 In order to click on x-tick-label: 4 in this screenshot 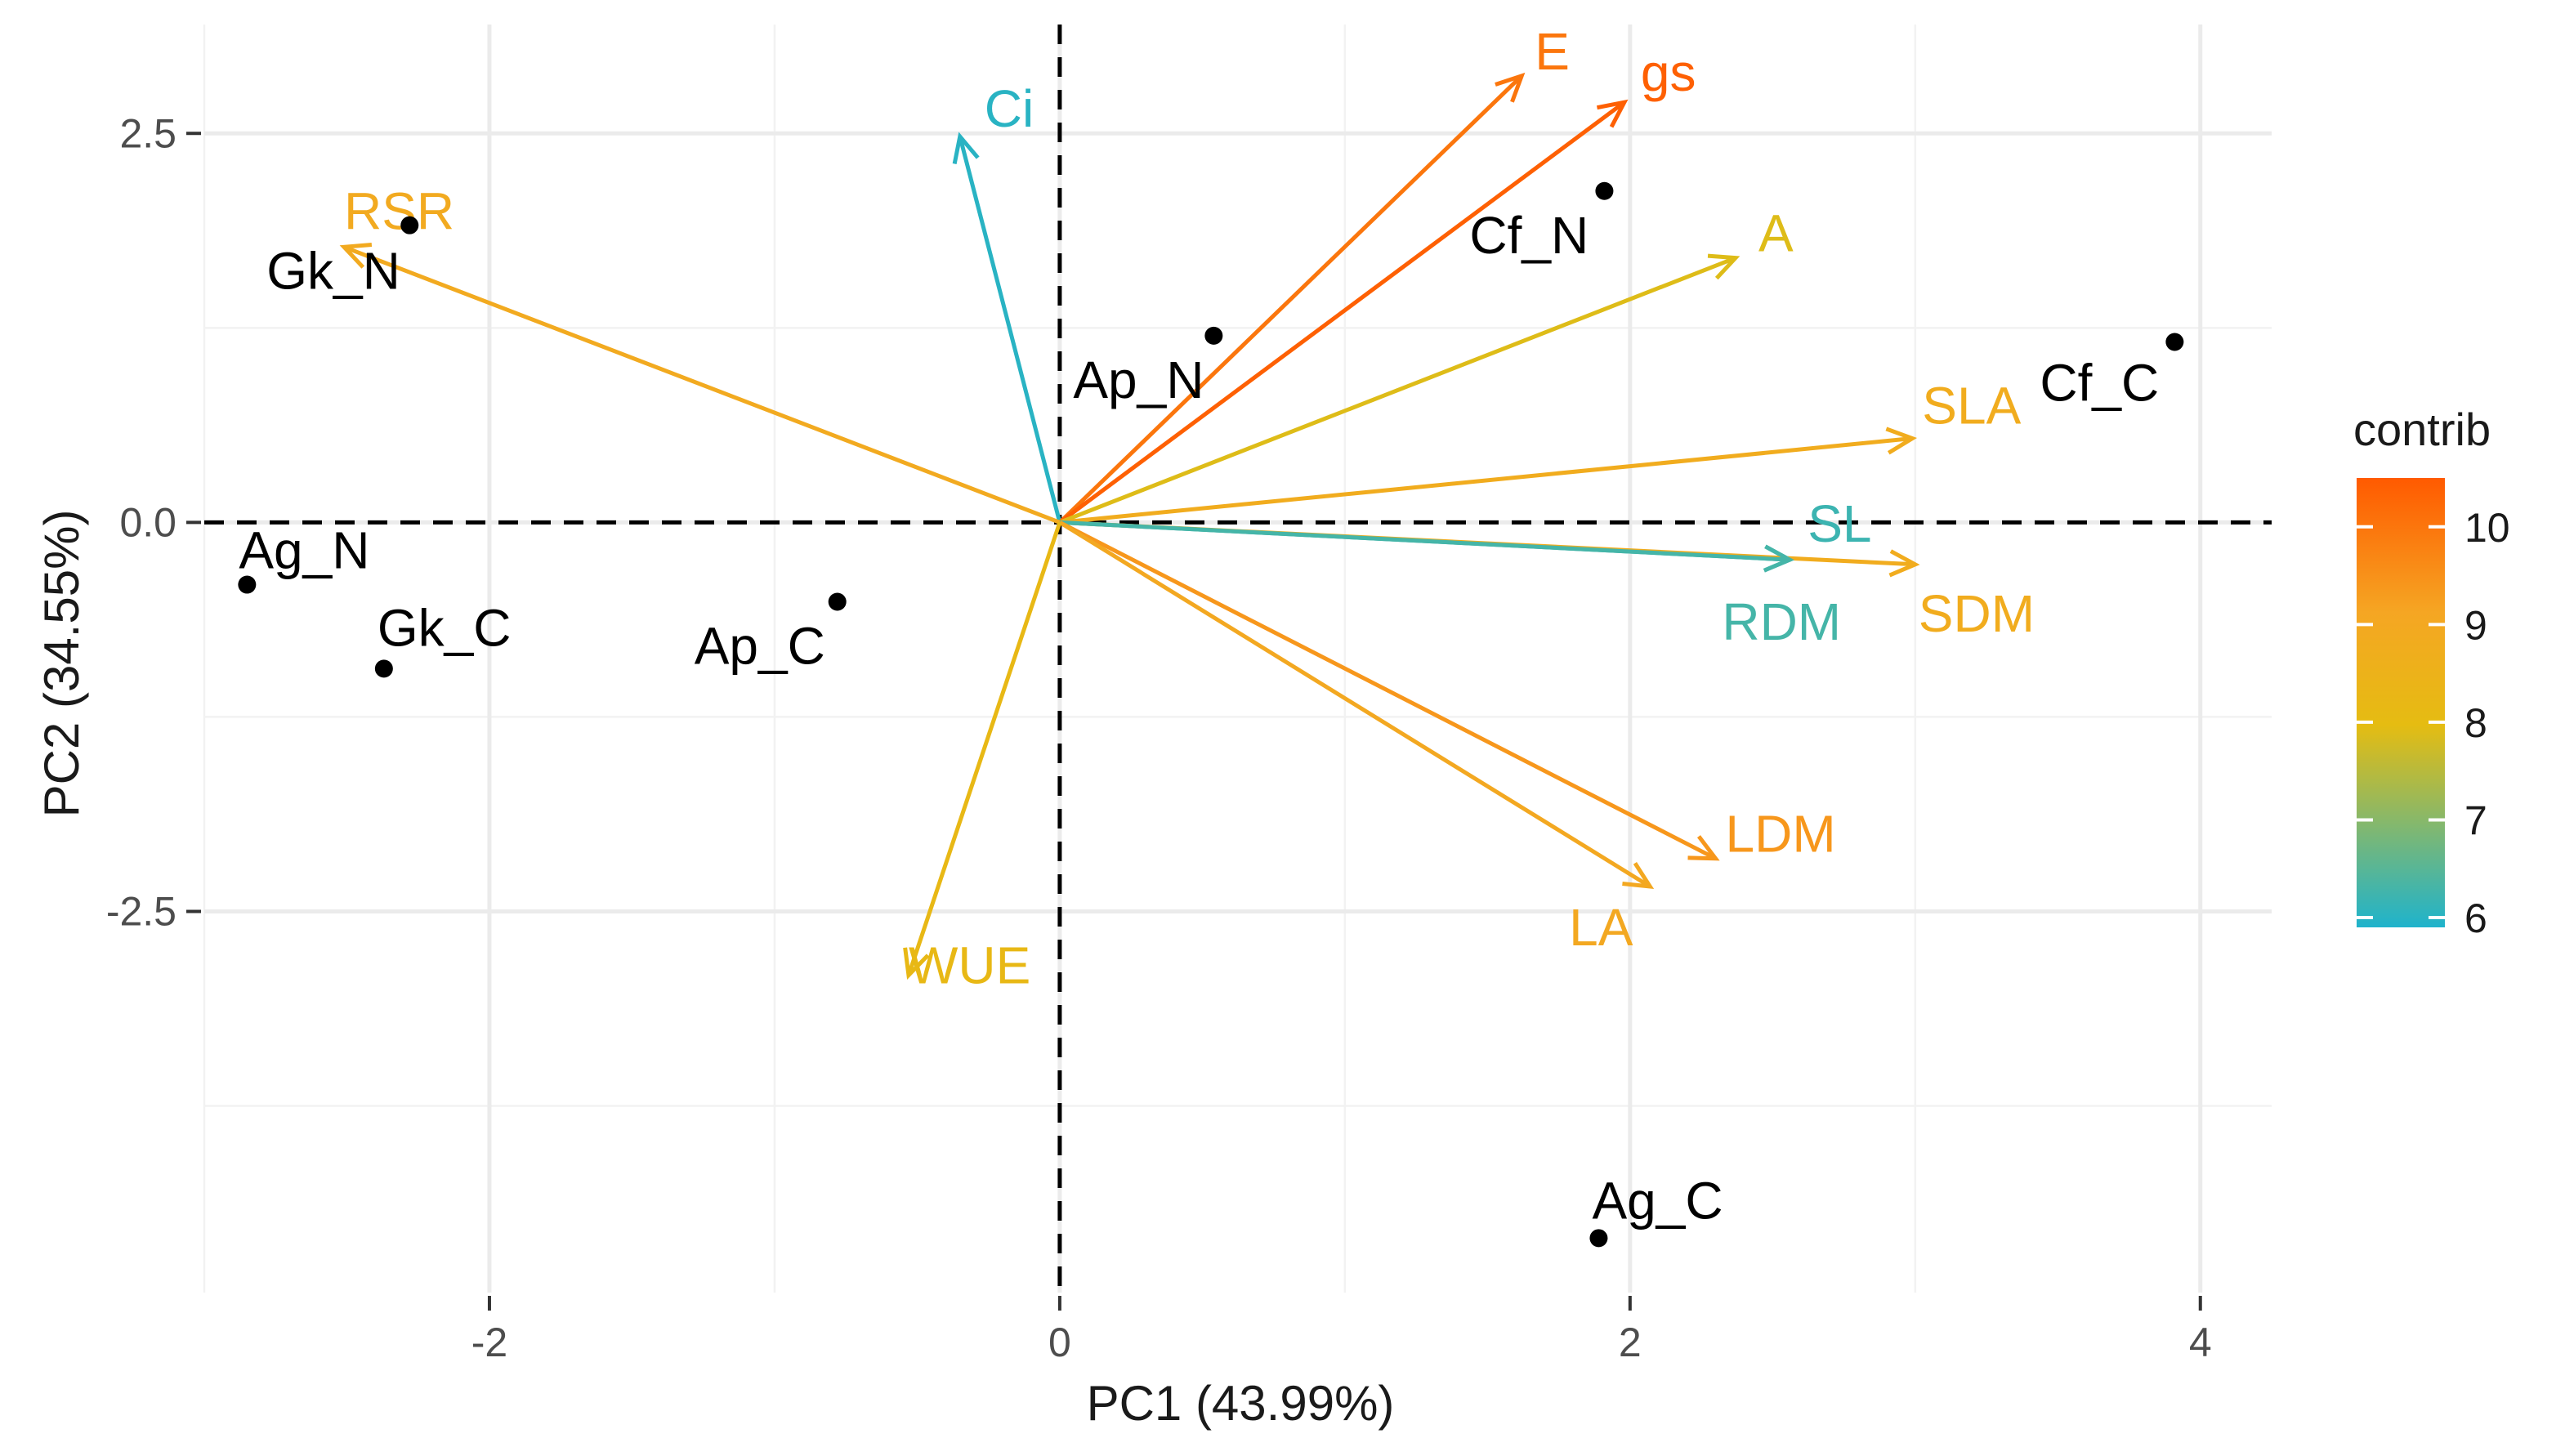, I will do `click(2200, 1342)`.